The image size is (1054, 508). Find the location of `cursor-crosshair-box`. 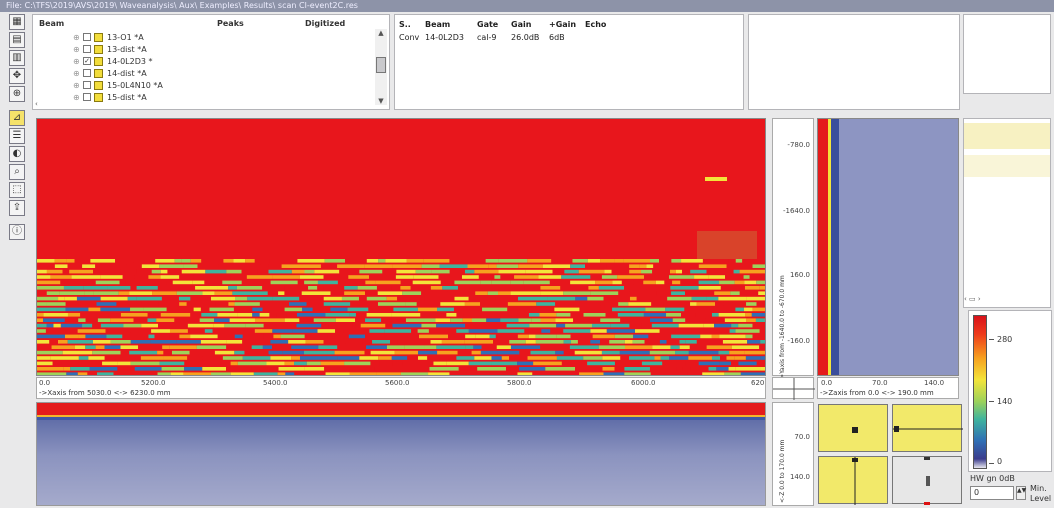

cursor-crosshair-box is located at coordinates (793, 388).